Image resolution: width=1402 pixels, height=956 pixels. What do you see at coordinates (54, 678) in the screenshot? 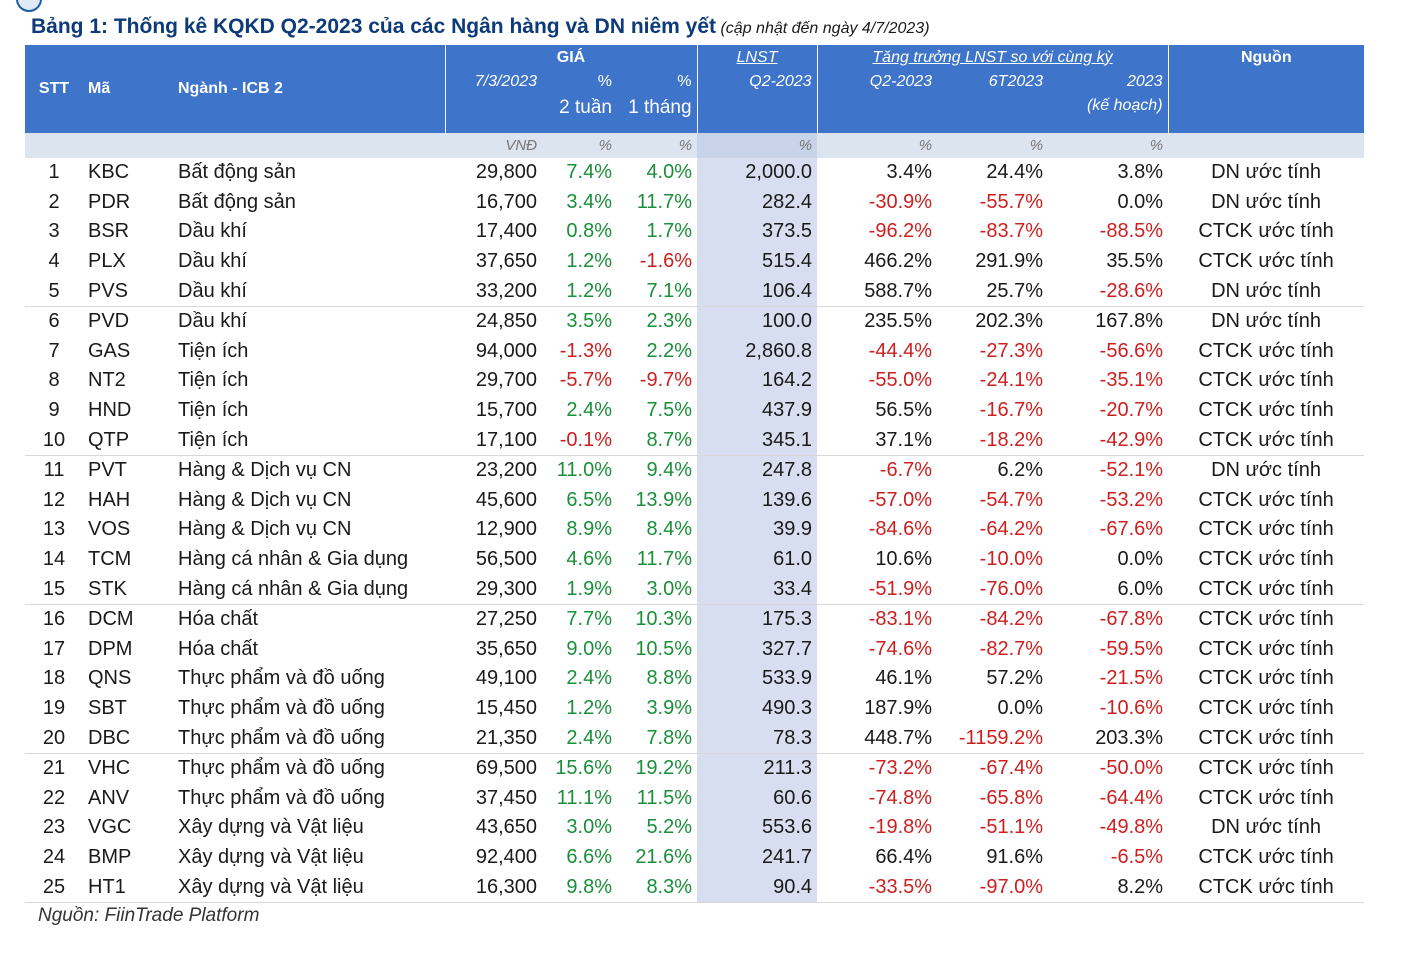
I see `cell-stt: 18` at bounding box center [54, 678].